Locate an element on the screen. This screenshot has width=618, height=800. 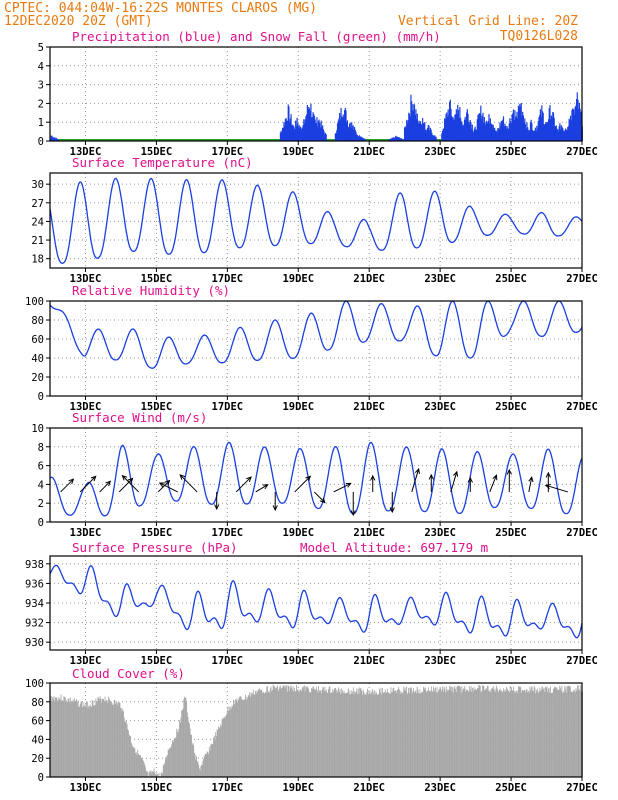
temp-ytick-label: 27 is located at coordinates (37, 204).